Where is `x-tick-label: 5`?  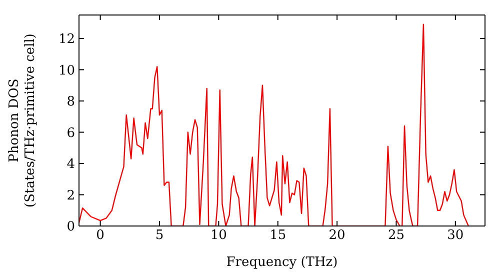
x-tick-label: 5 is located at coordinates (159, 236).